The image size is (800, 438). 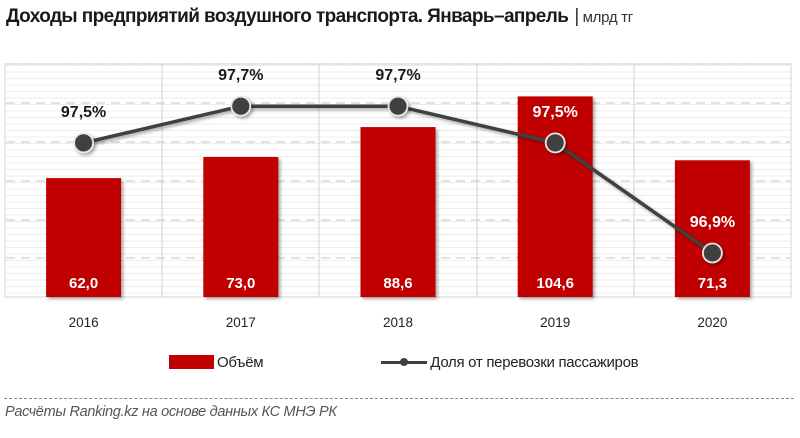 What do you see at coordinates (83, 283) in the screenshot?
I see `bar-value-label: 62,0` at bounding box center [83, 283].